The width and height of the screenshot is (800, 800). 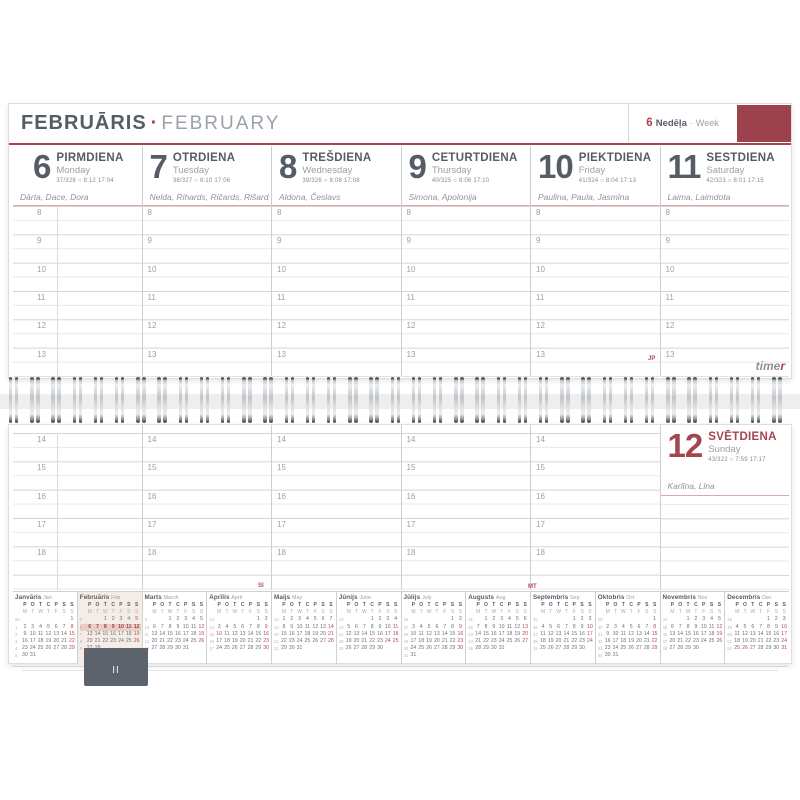 I want to click on hour-label: 14, so click(x=152, y=439).